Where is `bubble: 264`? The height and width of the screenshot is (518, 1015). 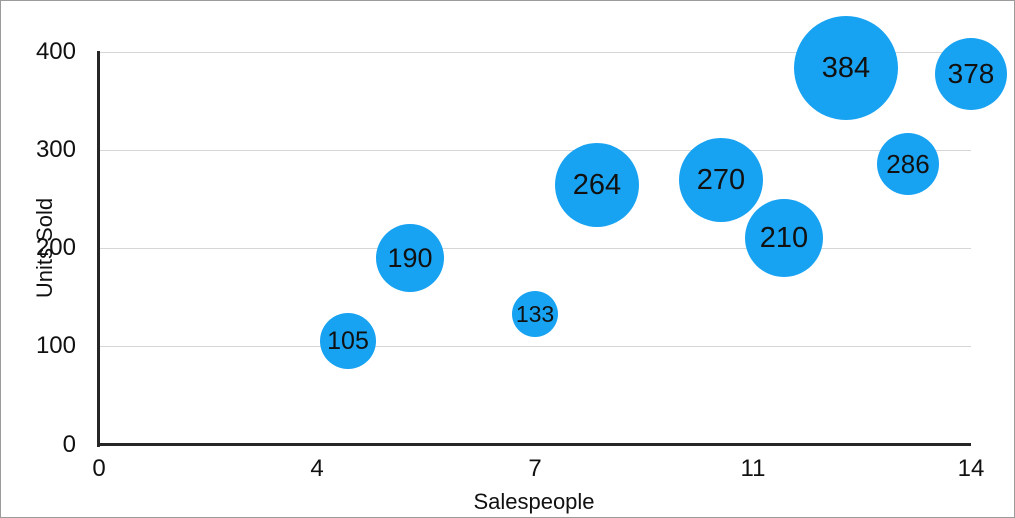
bubble: 264 is located at coordinates (597, 185).